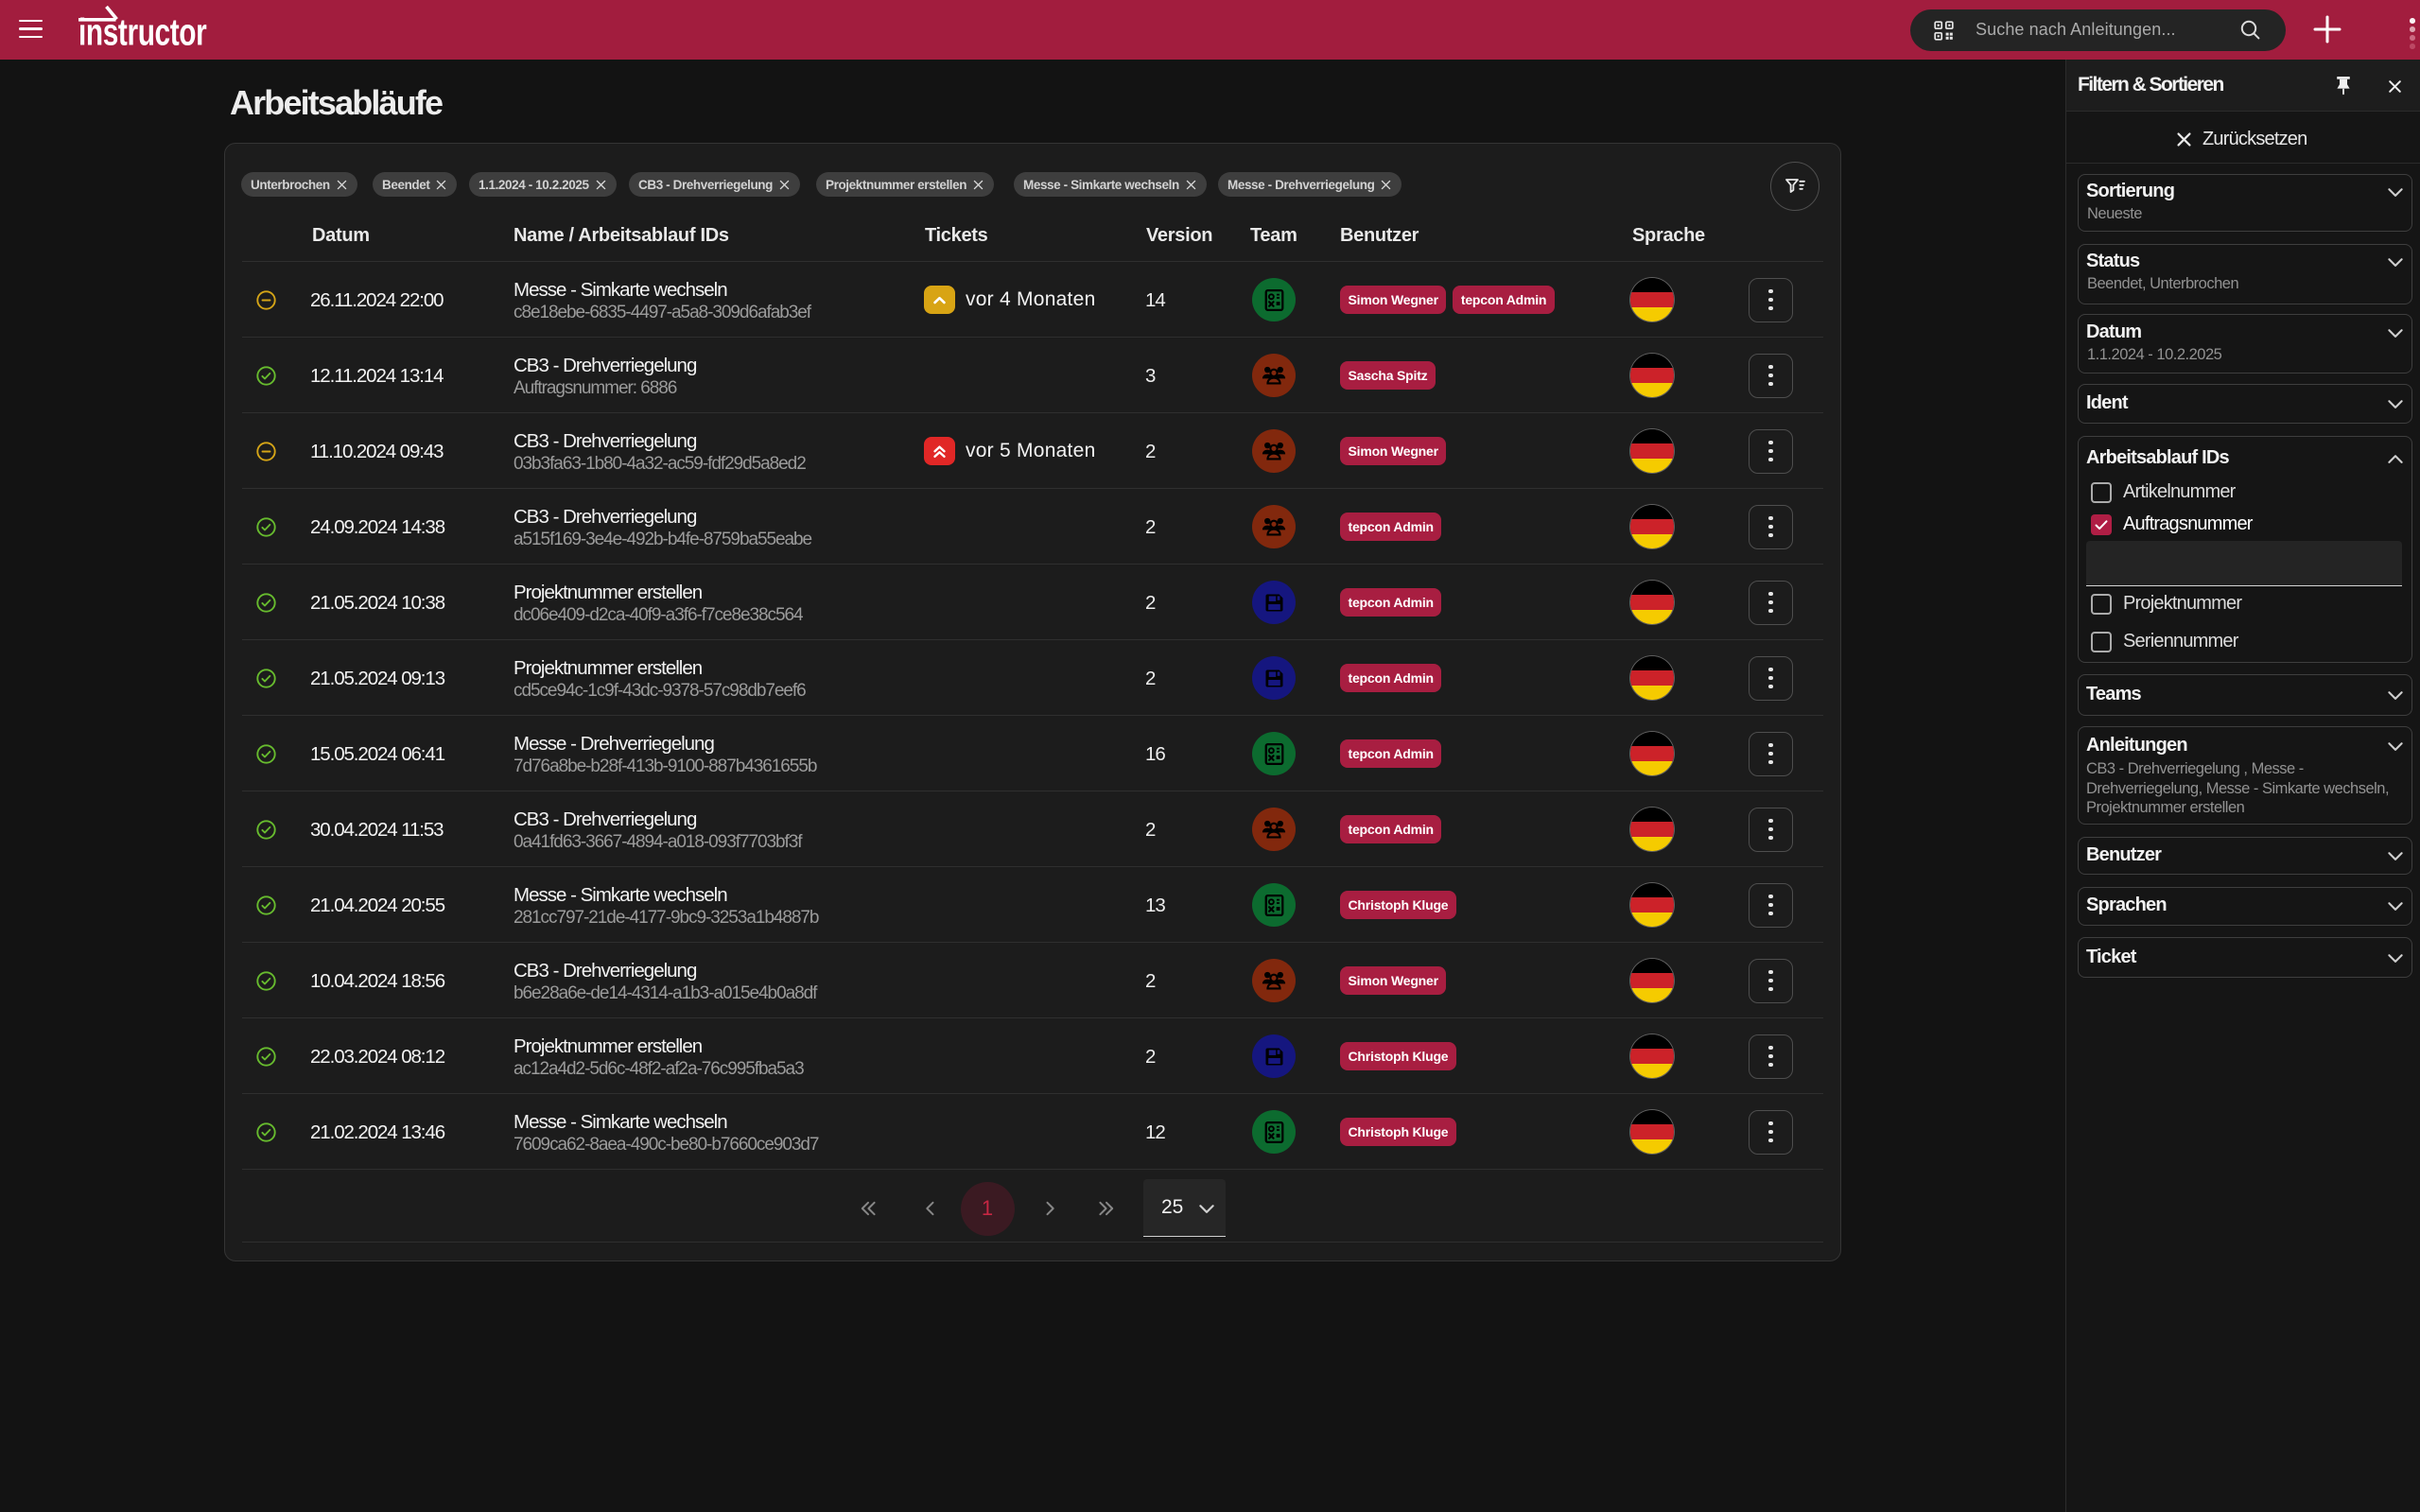 This screenshot has height=1512, width=2420. What do you see at coordinates (143, 32) in the screenshot?
I see `svg-text: instructor` at bounding box center [143, 32].